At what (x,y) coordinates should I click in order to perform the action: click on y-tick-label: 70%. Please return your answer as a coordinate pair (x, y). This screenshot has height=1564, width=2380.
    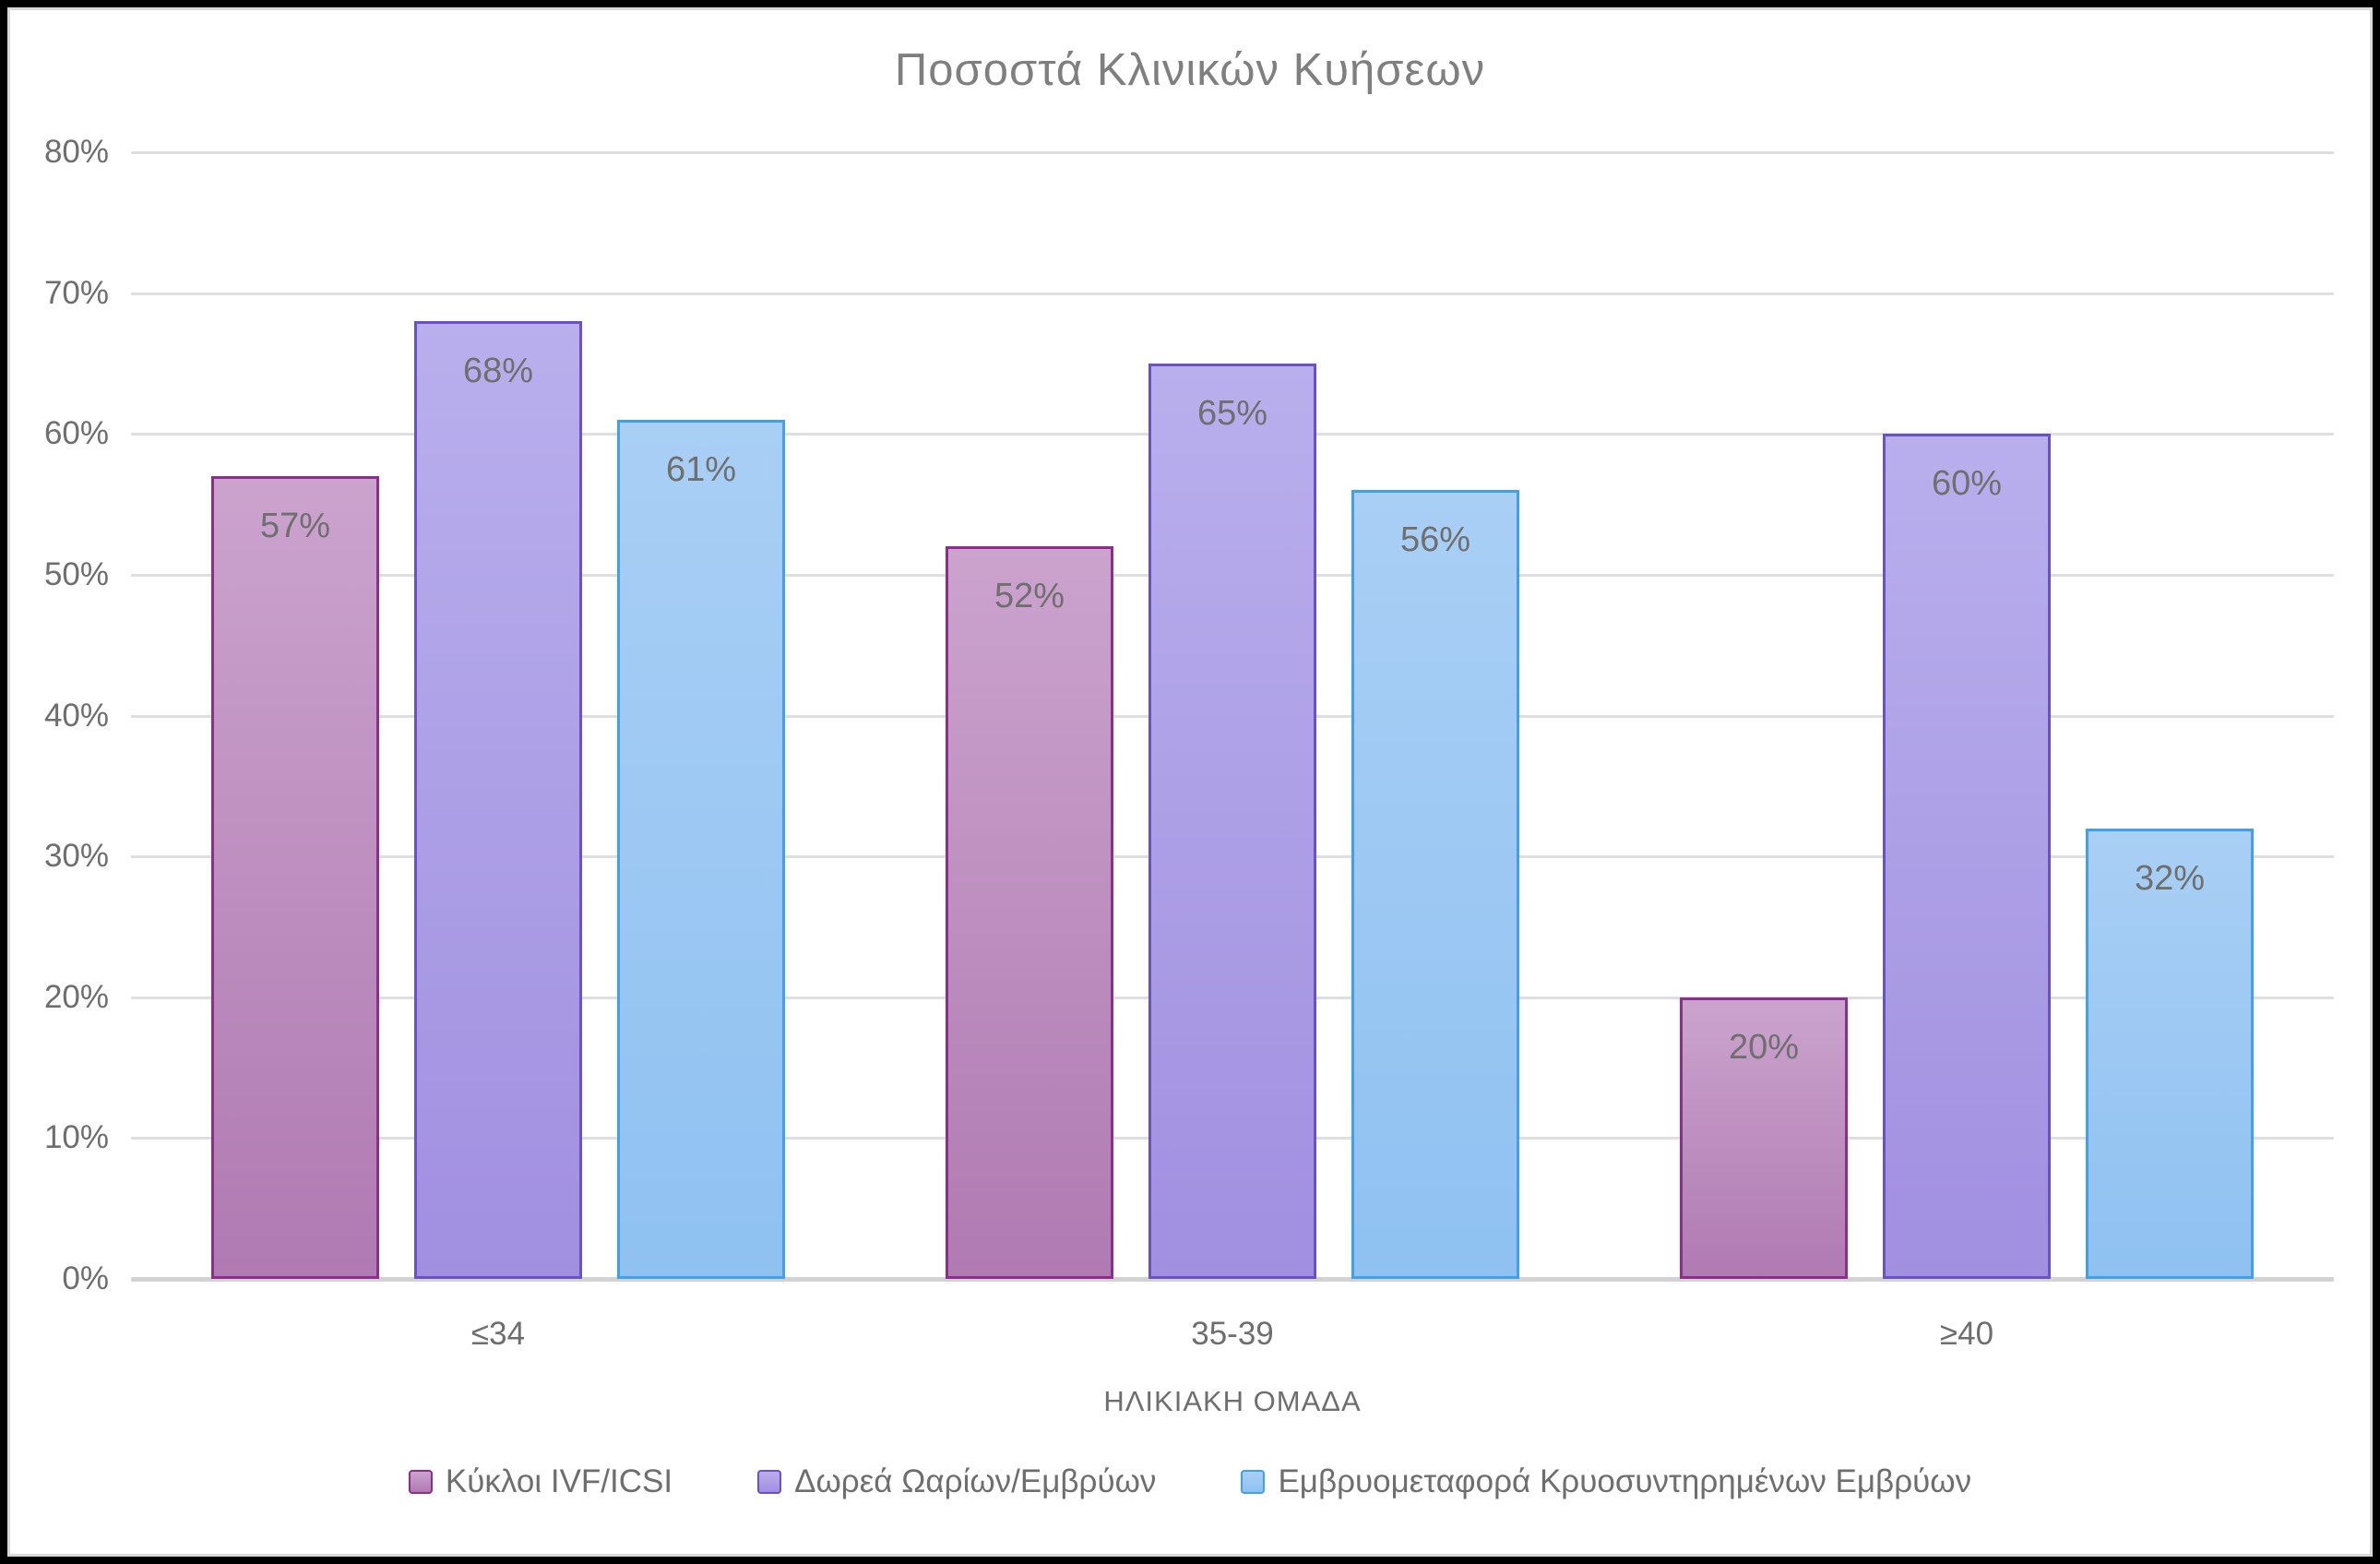
    Looking at the image, I should click on (76, 292).